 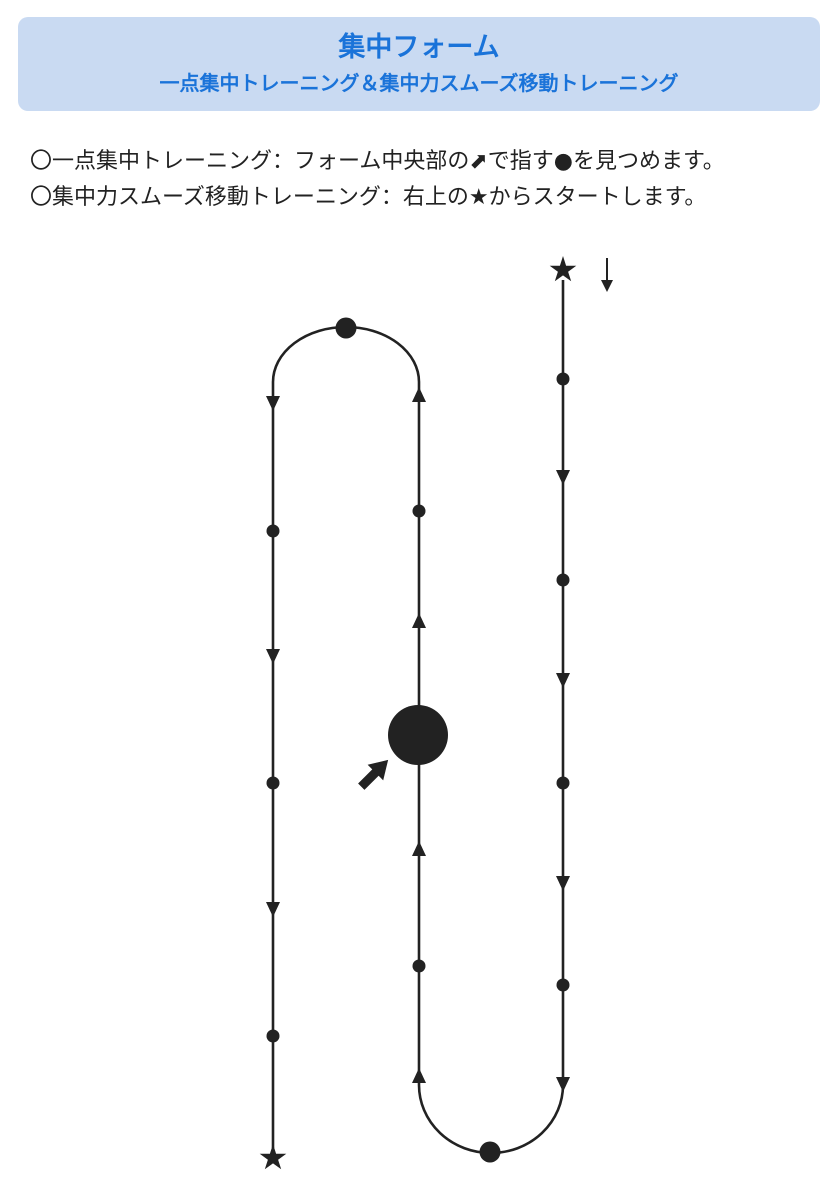 What do you see at coordinates (418, 735) in the screenshot?
I see `large-dot-icon` at bounding box center [418, 735].